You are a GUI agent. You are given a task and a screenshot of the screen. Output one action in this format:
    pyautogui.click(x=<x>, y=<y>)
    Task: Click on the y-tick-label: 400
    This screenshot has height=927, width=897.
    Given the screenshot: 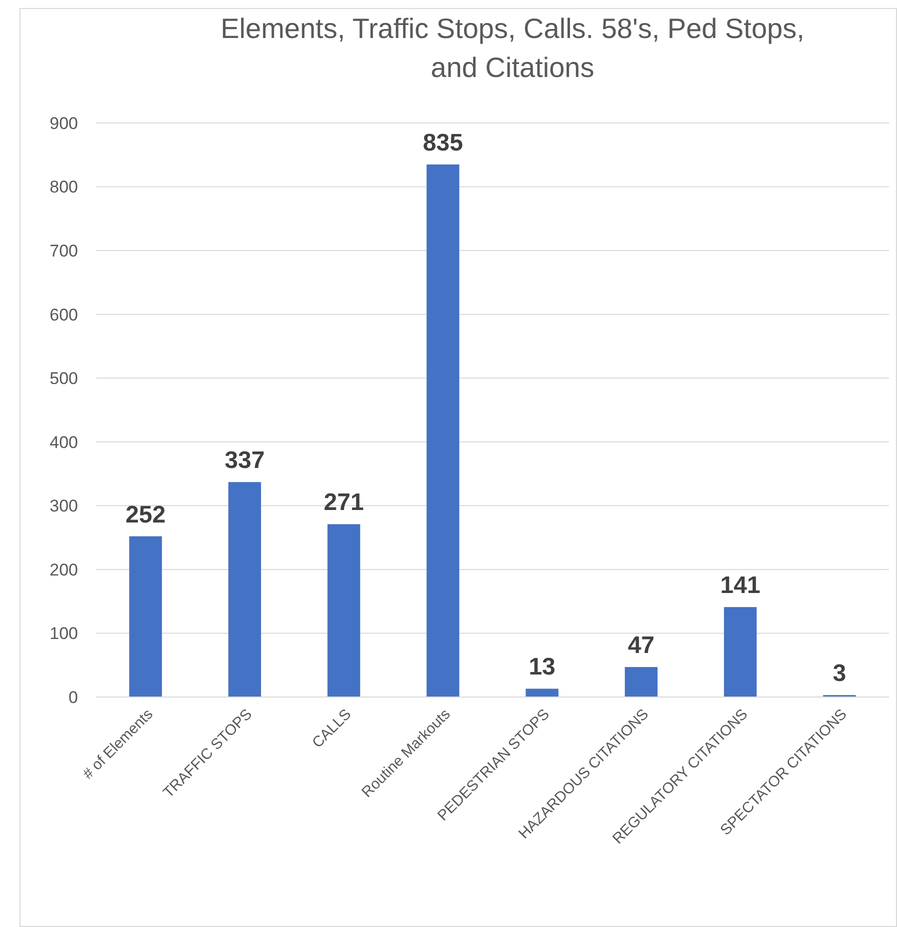 What is the action you would take?
    pyautogui.click(x=64, y=442)
    